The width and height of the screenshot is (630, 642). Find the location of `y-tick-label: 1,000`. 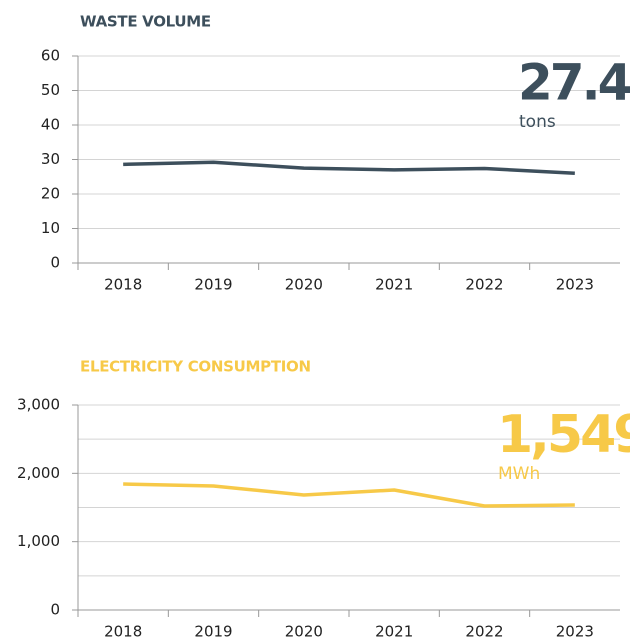

y-tick-label: 1,000 is located at coordinates (38, 541).